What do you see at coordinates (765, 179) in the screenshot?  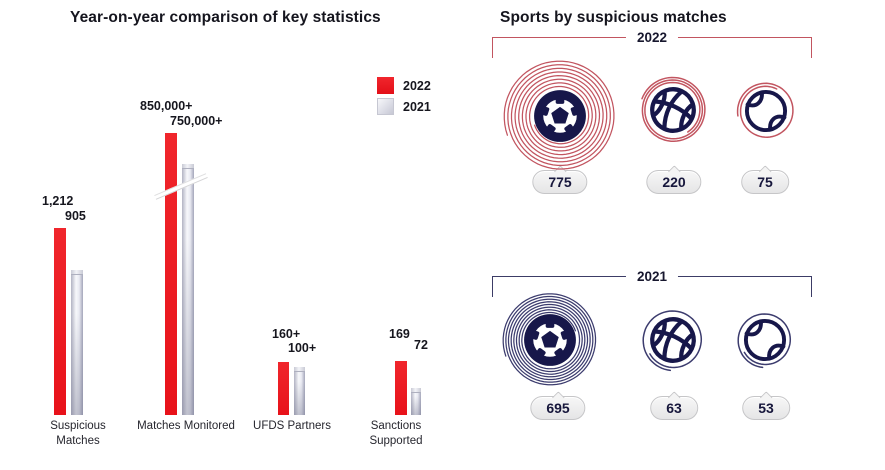 I see `badge-tennis-2022: 75` at bounding box center [765, 179].